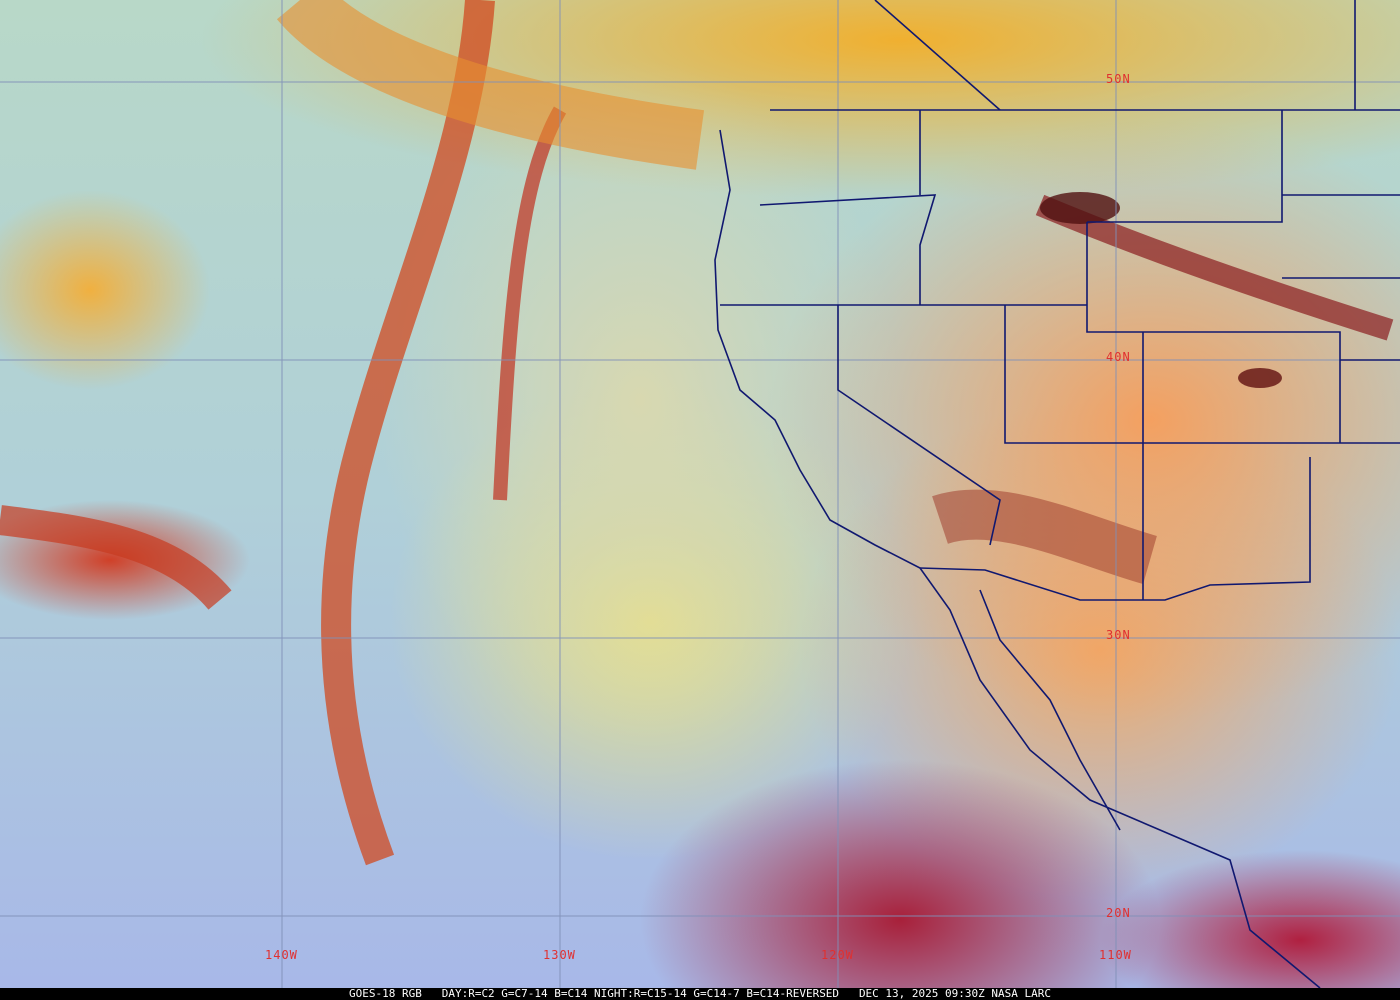 Image resolution: width=1400 pixels, height=1000 pixels. I want to click on lat-label-50n: 50N, so click(1118, 79).